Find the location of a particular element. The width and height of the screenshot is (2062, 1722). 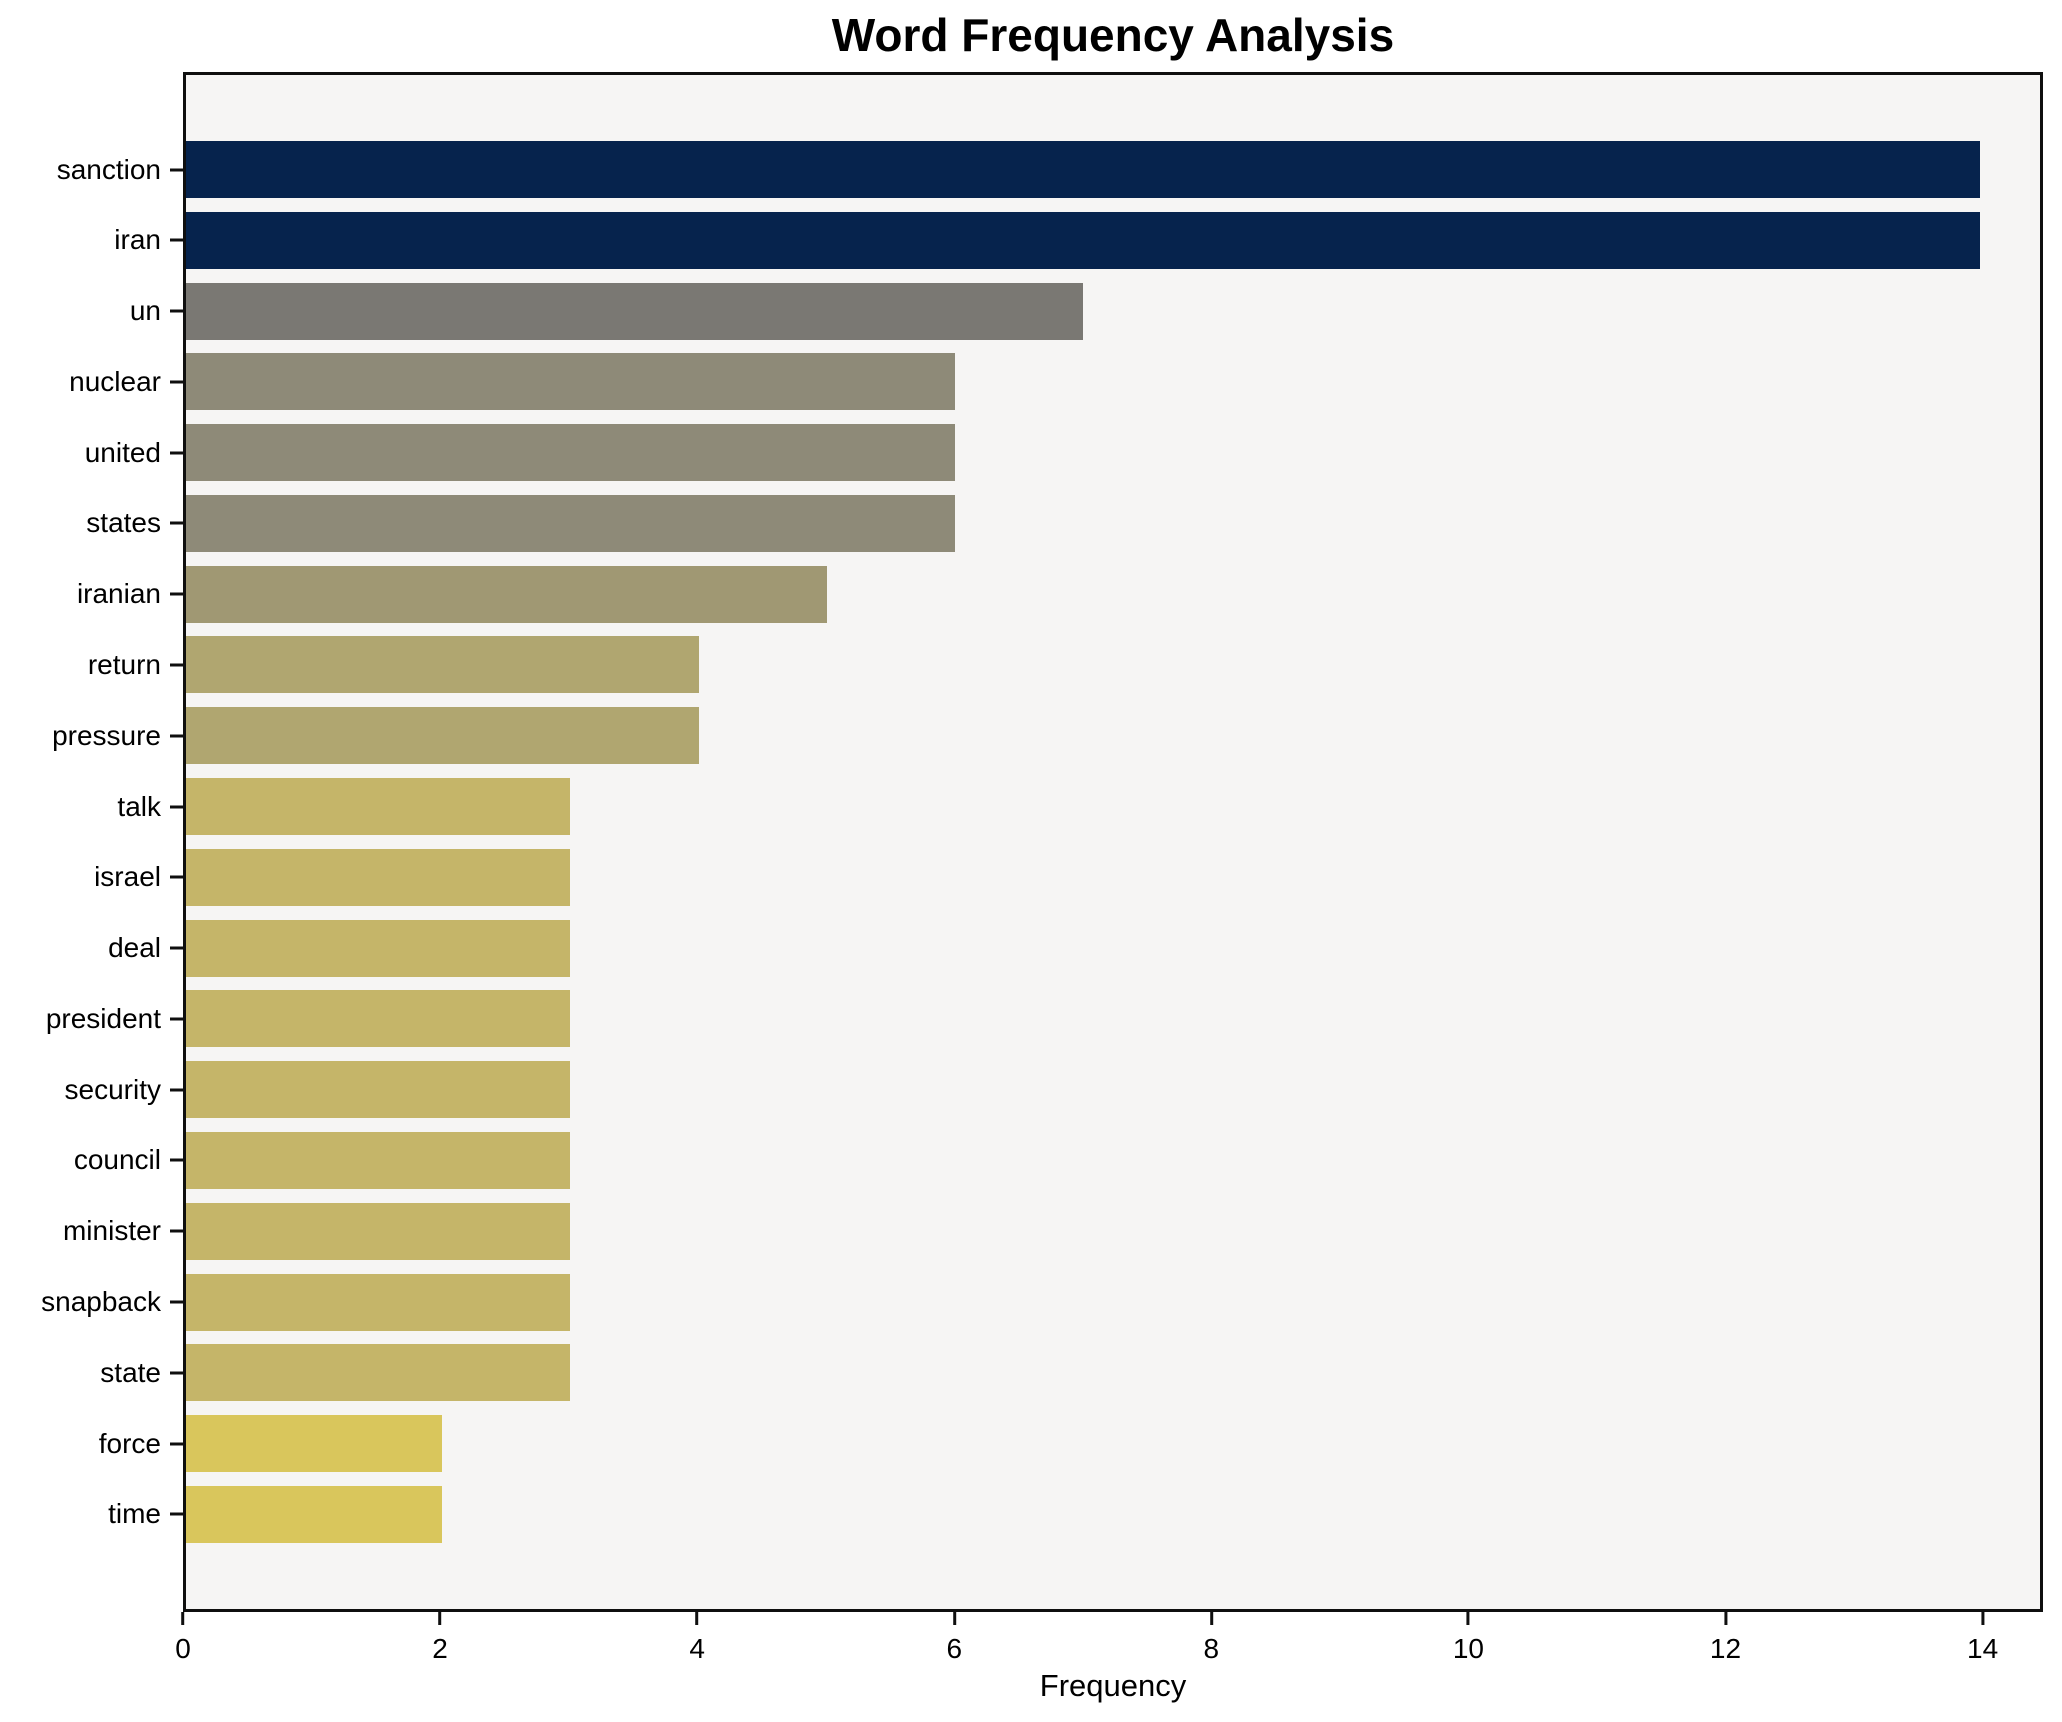

bar-row: minister is located at coordinates (1051, 1231).